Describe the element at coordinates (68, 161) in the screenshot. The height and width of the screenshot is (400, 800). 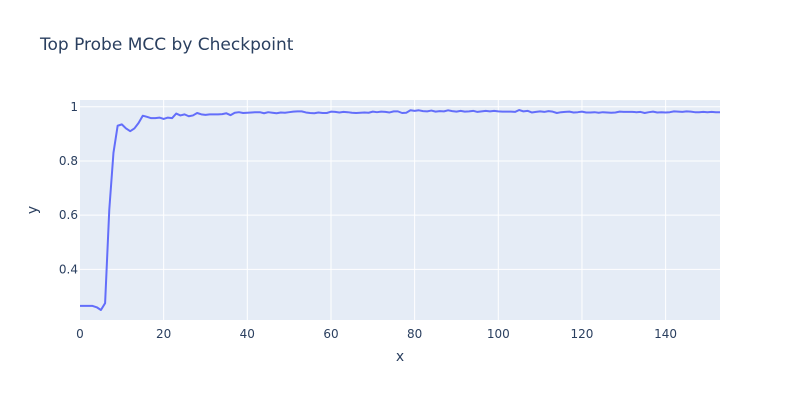
I see `y-tick-label: 0.8` at that location.